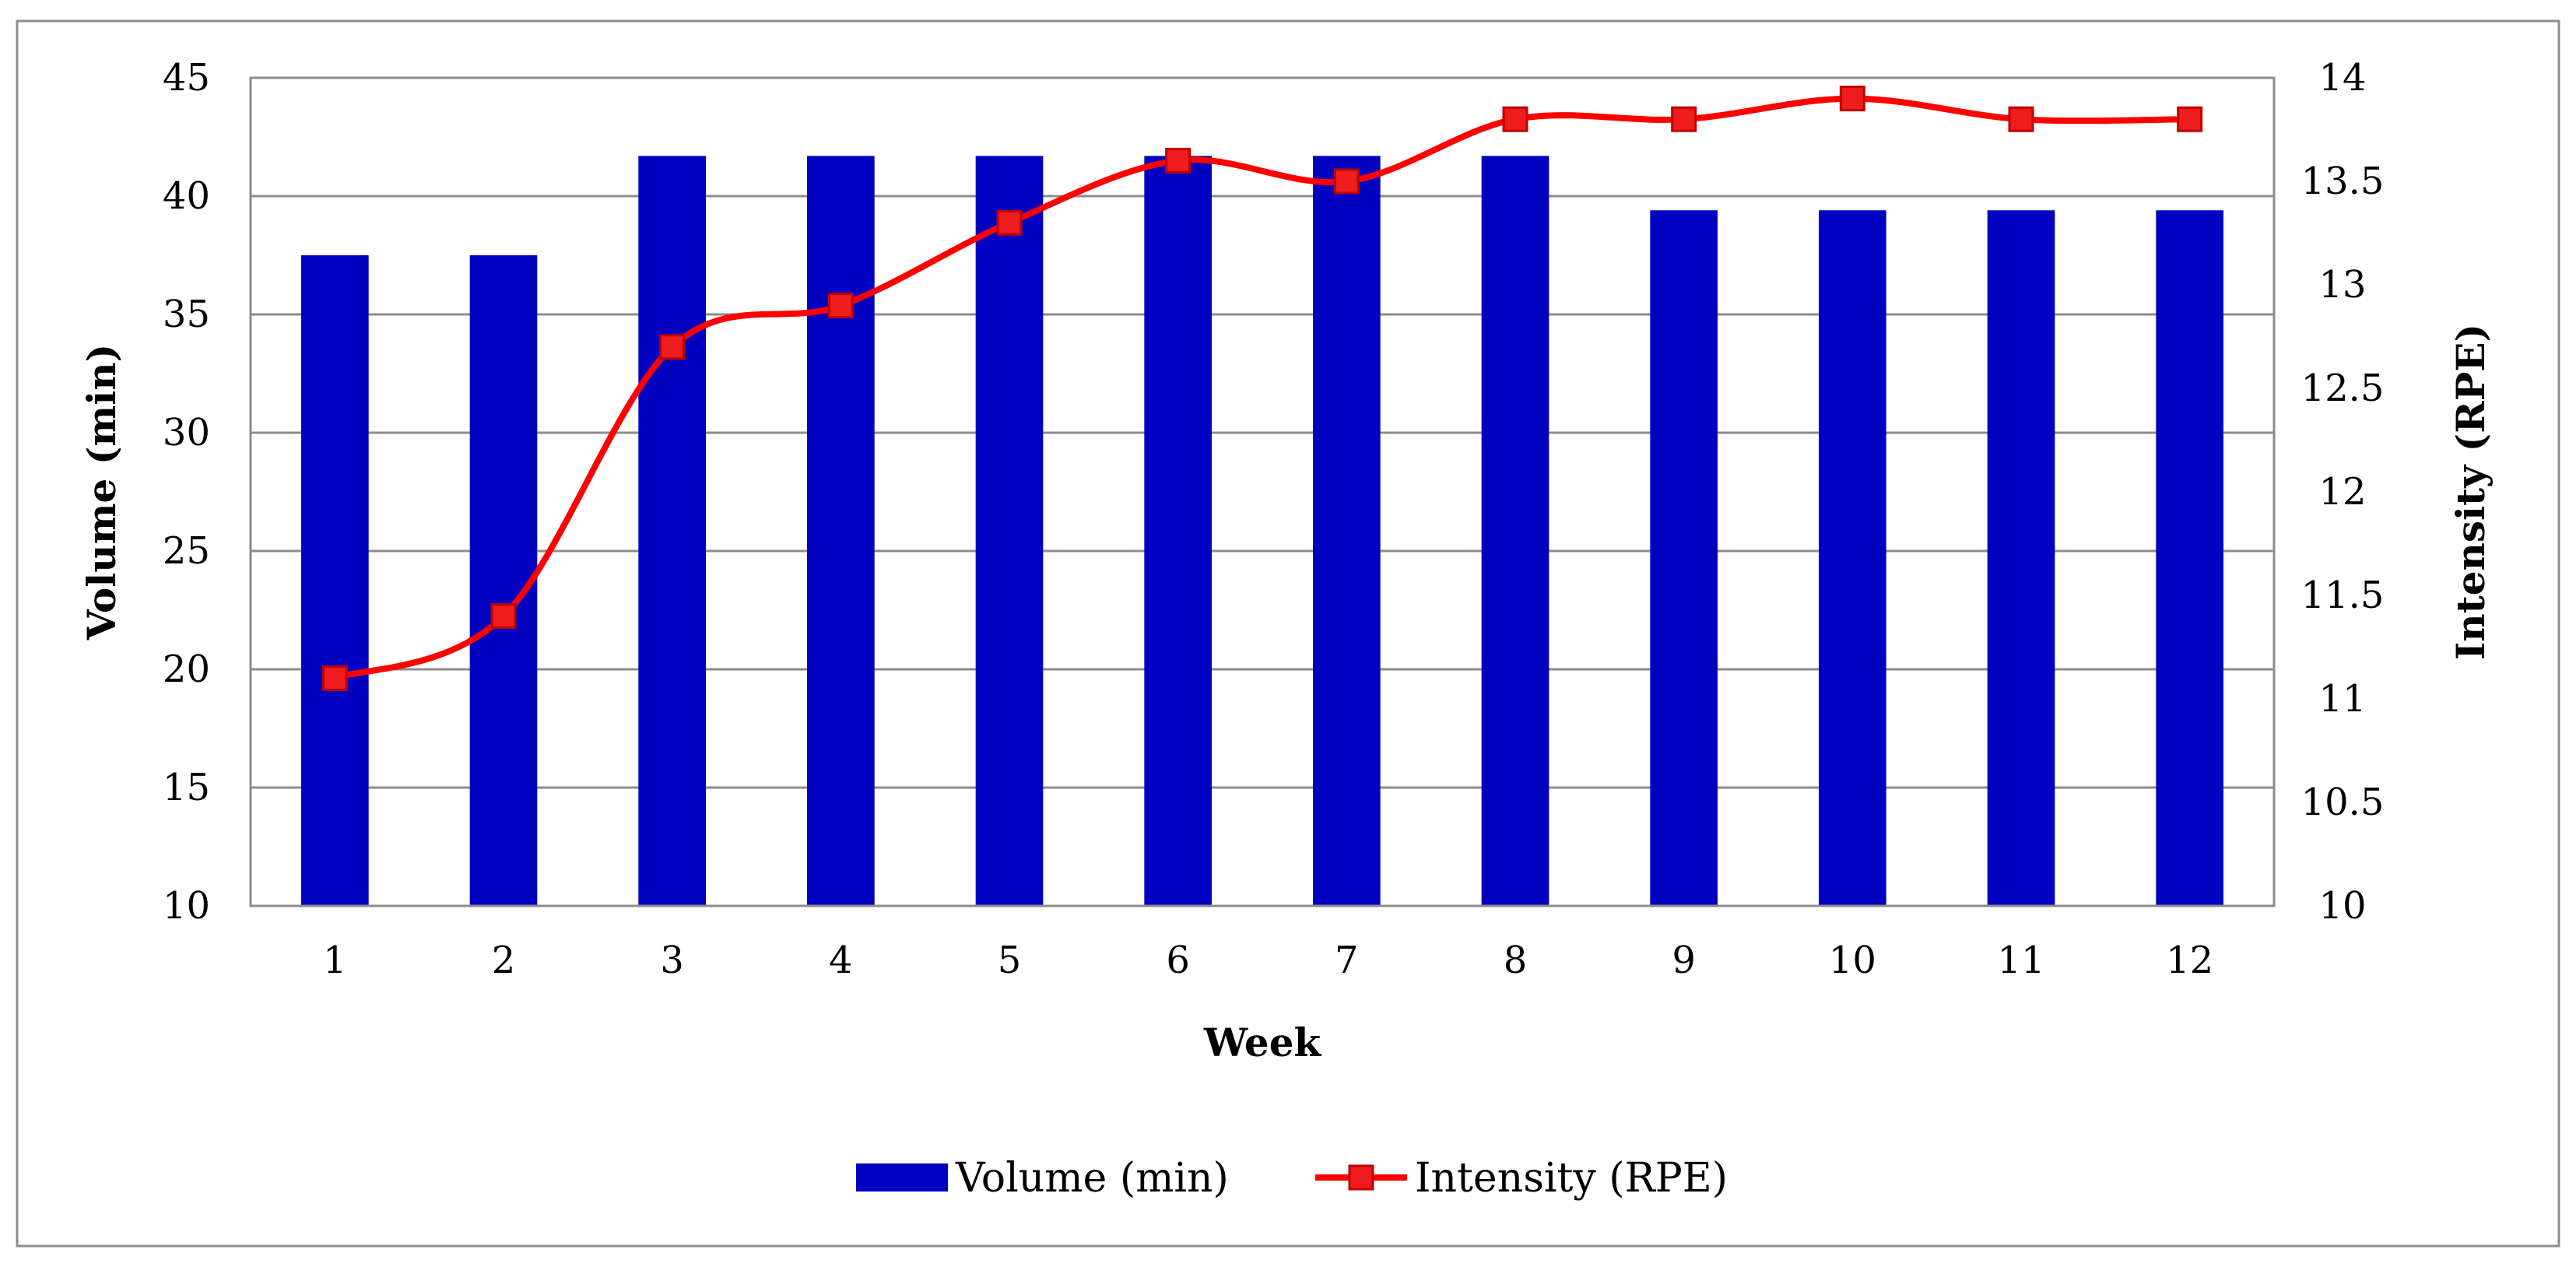 The image size is (2576, 1267). What do you see at coordinates (1292, 1178) in the screenshot?
I see `legend: Volume (min) Intensity (RPE)` at bounding box center [1292, 1178].